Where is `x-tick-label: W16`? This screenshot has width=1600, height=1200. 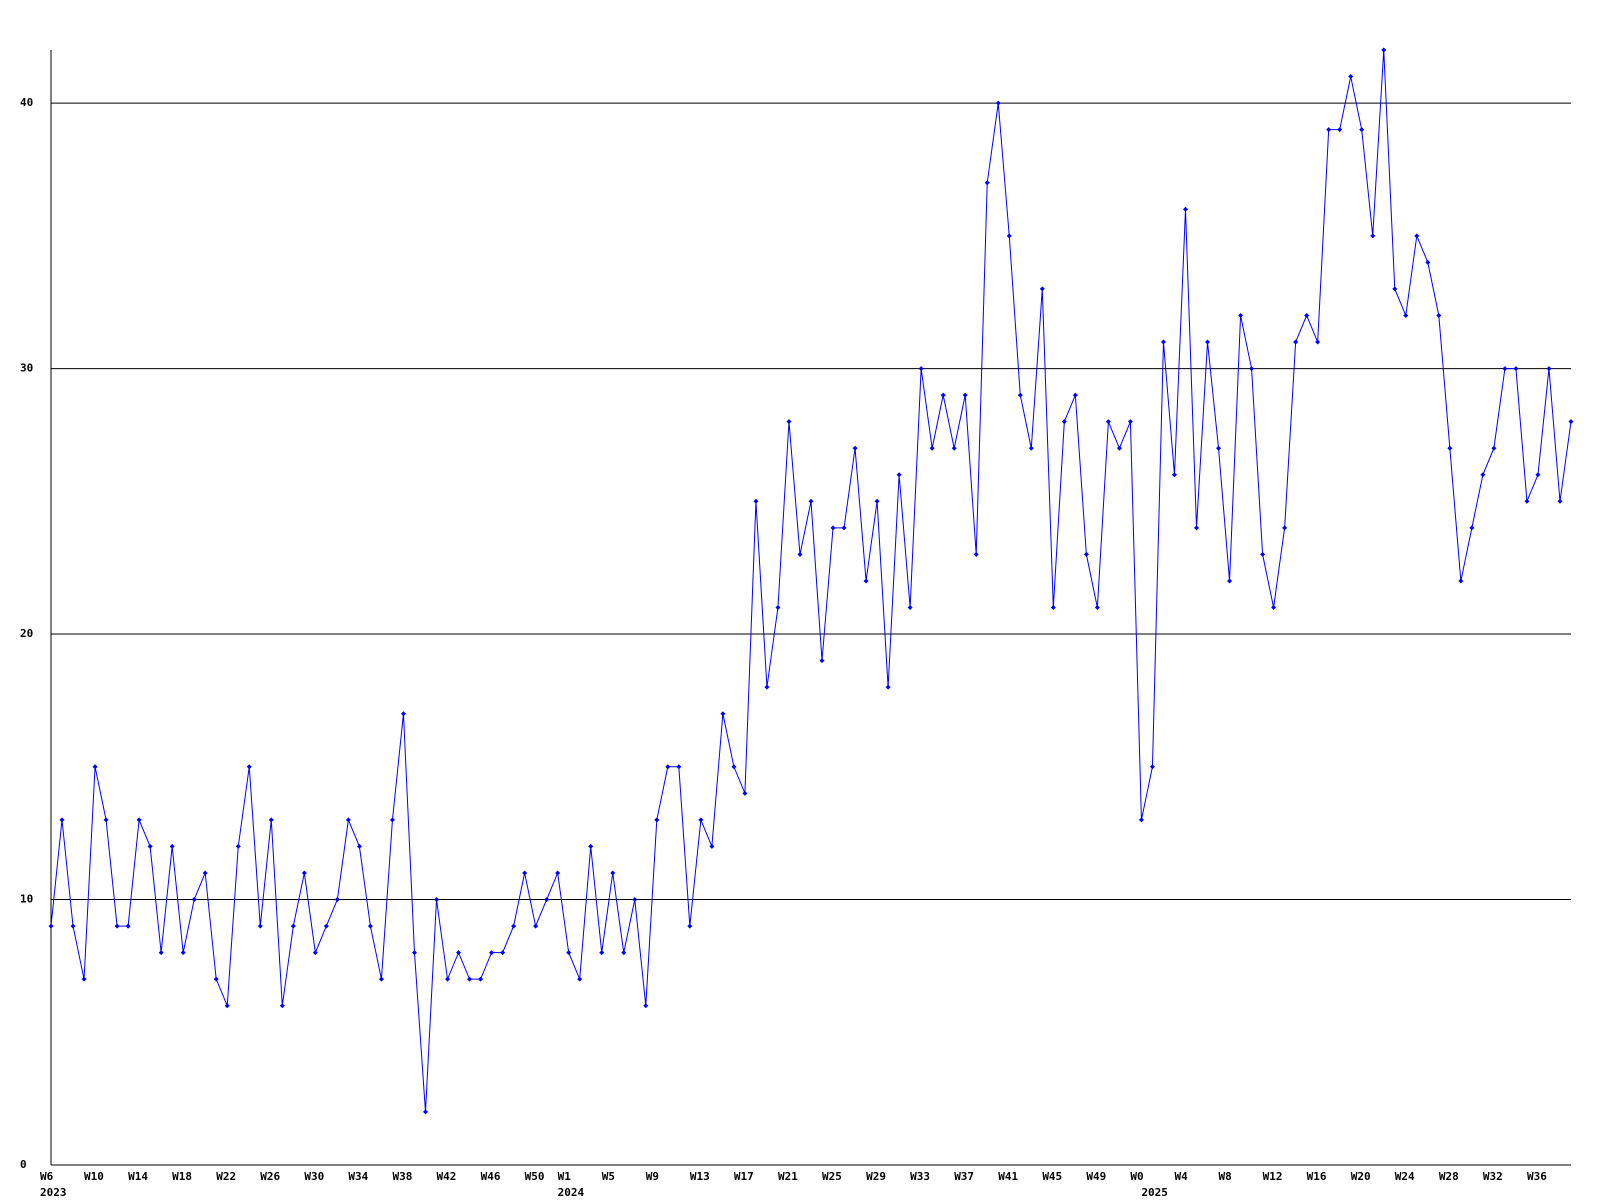 x-tick-label: W16 is located at coordinates (1317, 1176).